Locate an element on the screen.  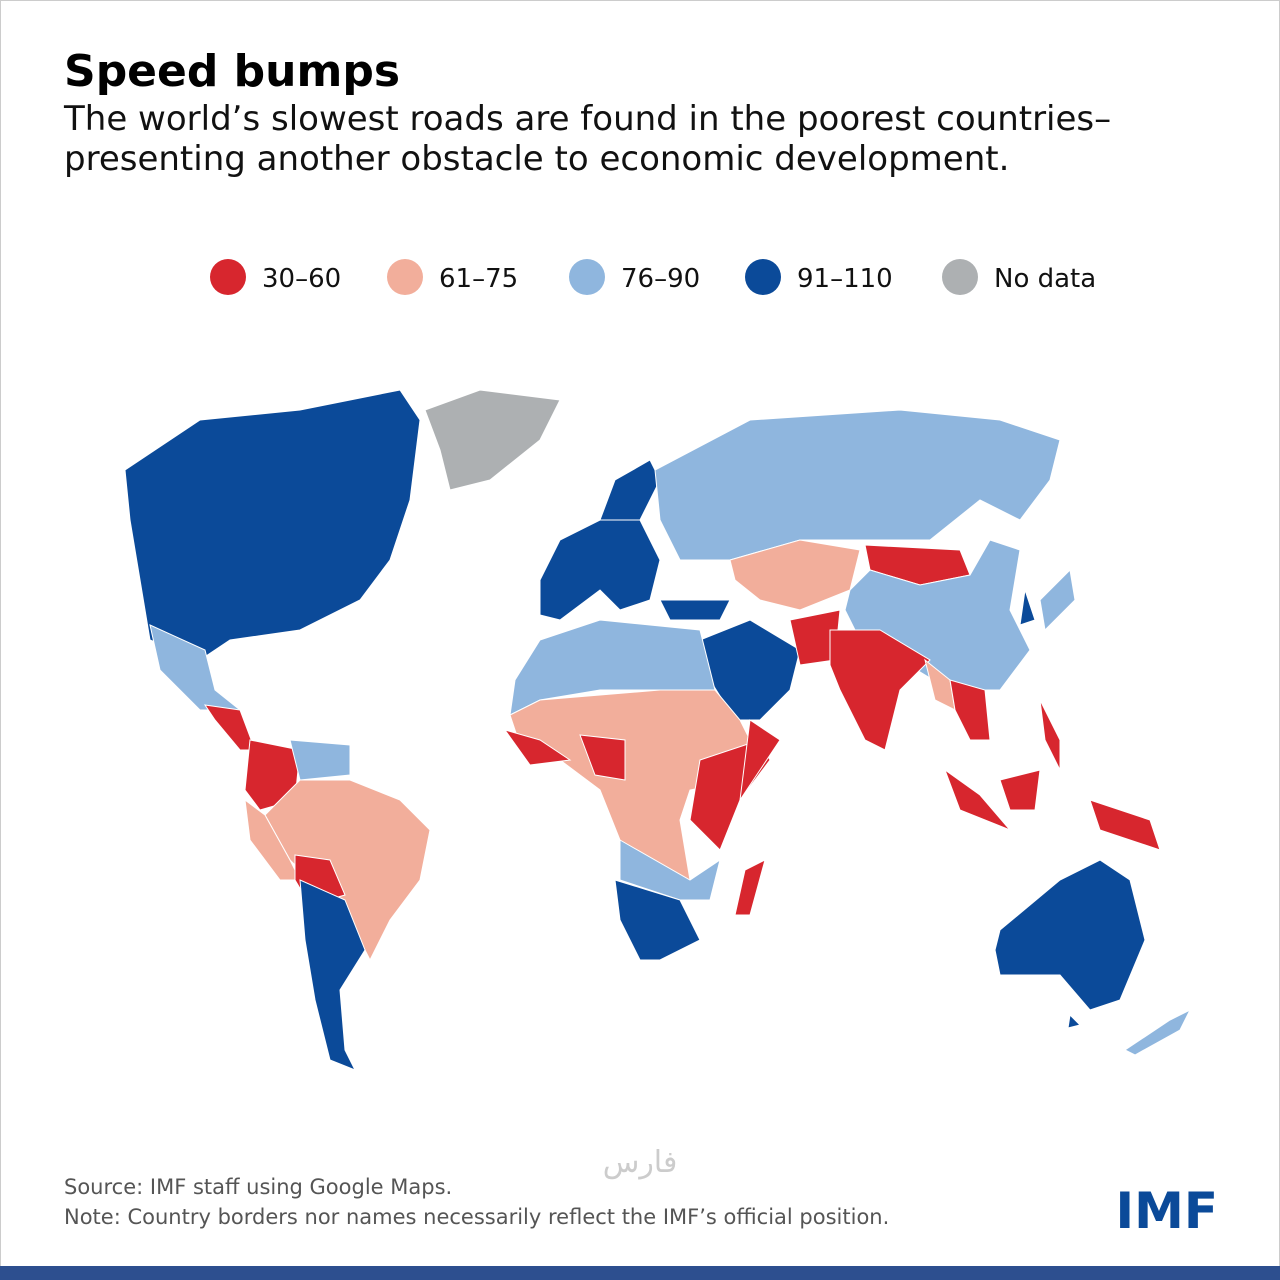
korea is located at coordinates (1027, 607).